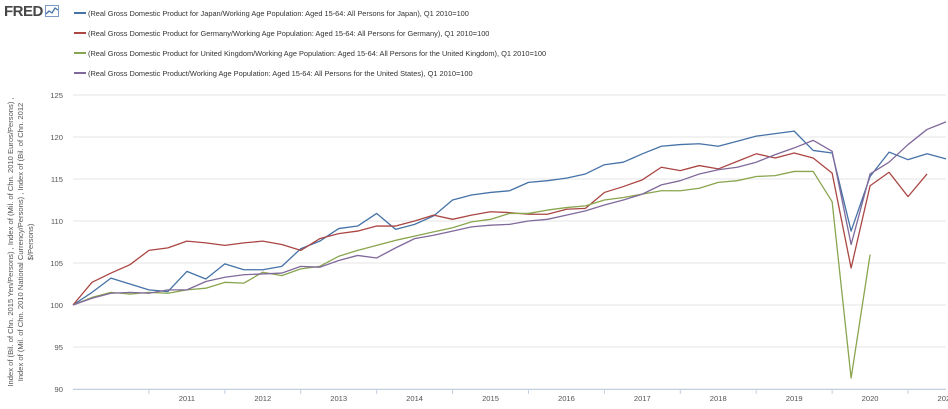 This screenshot has height=409, width=948. I want to click on x-tick-label: 2020, so click(870, 398).